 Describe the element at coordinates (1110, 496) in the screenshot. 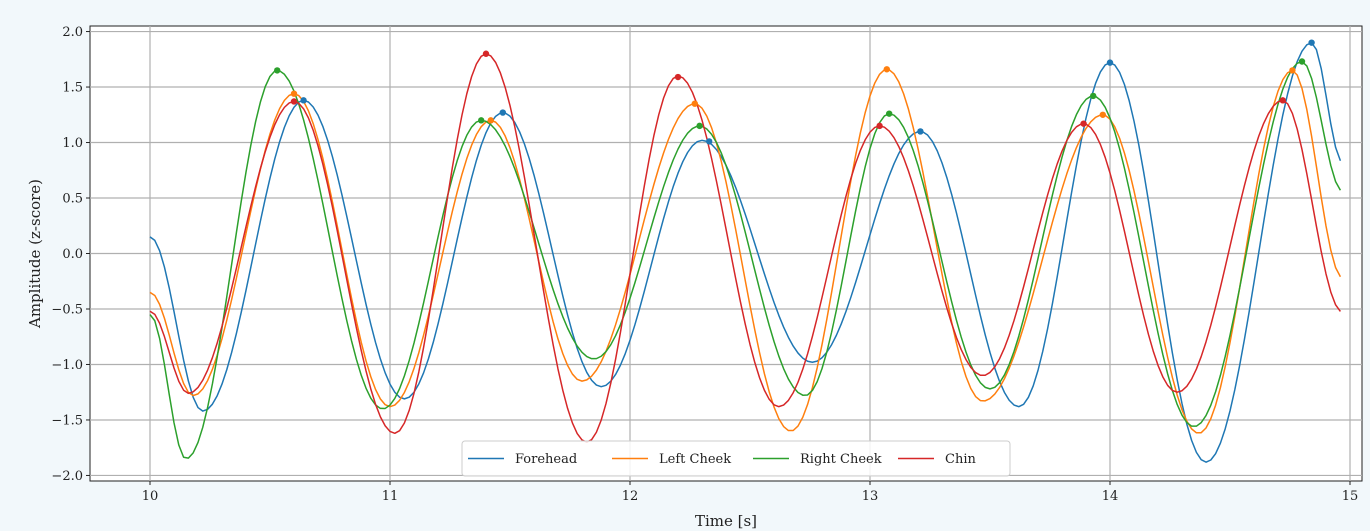

I see `x-tick-label: 14` at that location.